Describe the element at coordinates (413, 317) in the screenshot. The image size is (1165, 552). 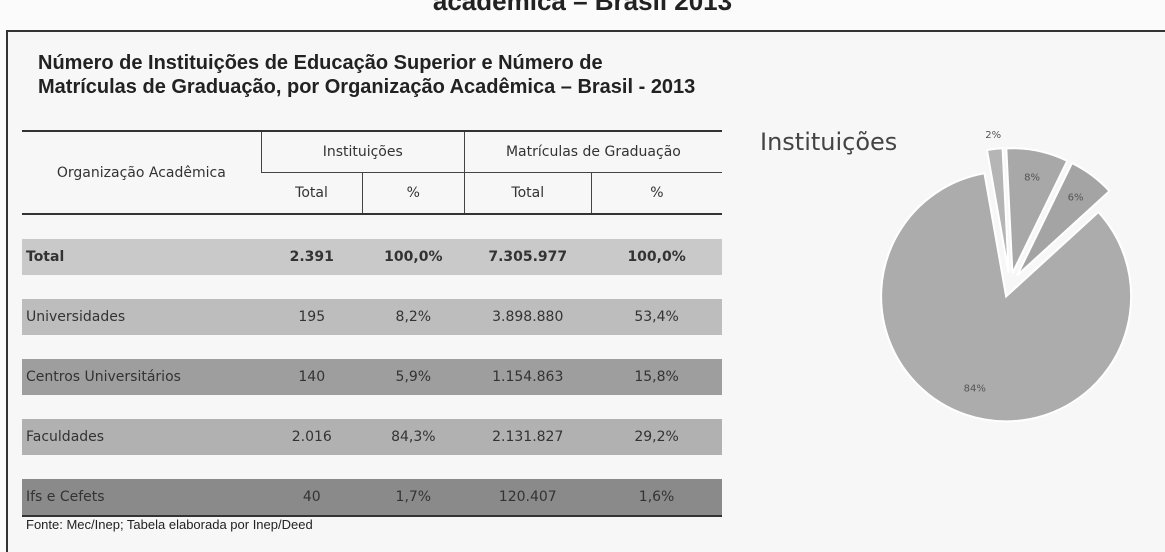
I see `cell: 8,2%` at that location.